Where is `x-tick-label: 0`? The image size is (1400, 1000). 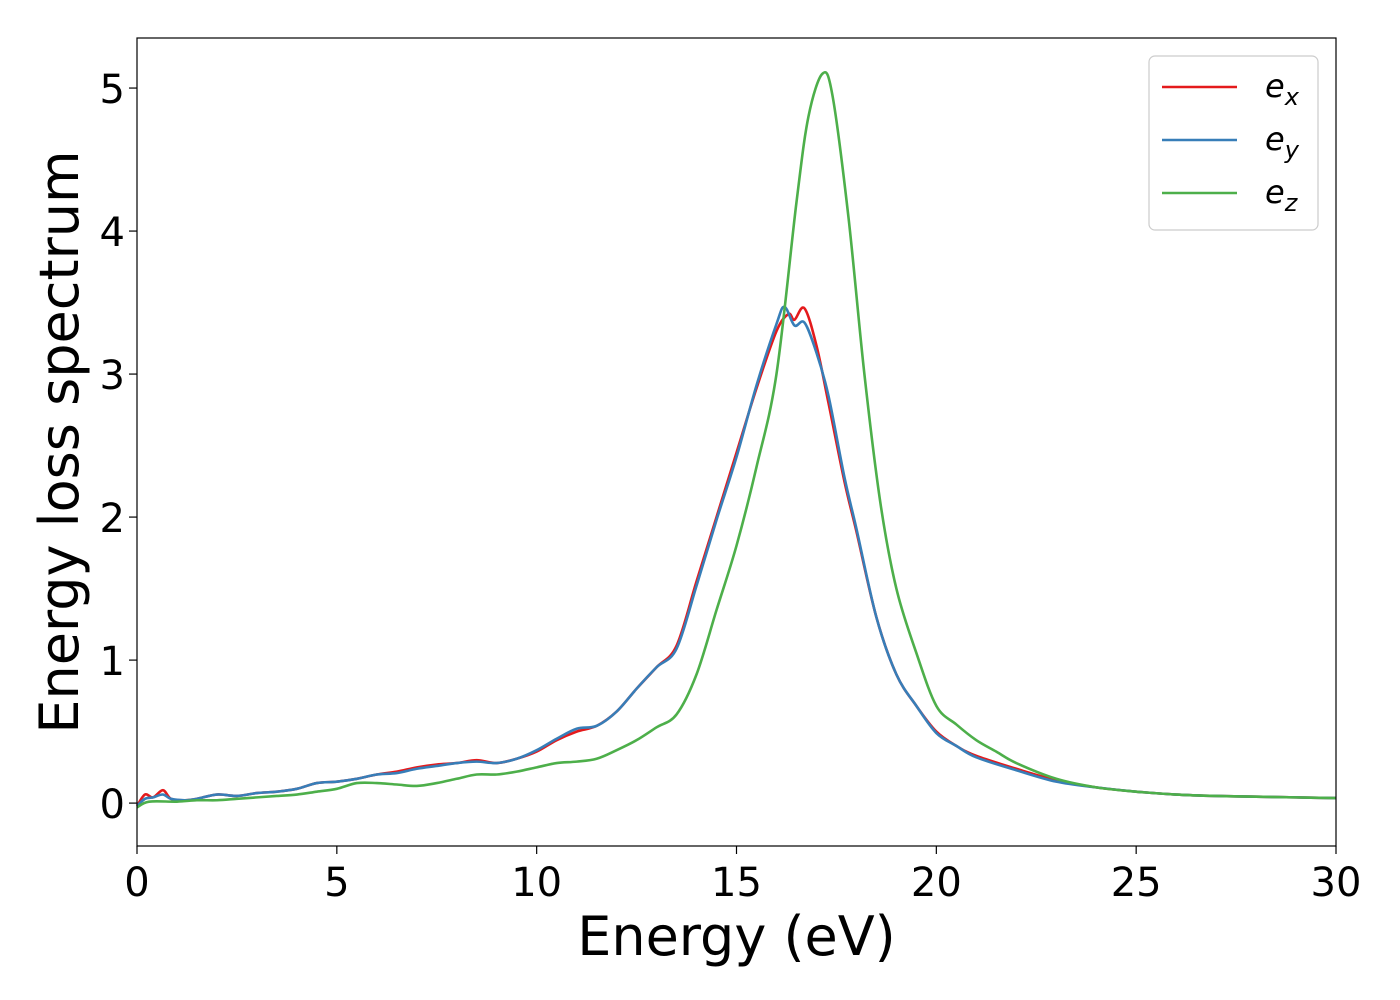
x-tick-label: 0 is located at coordinates (136, 883).